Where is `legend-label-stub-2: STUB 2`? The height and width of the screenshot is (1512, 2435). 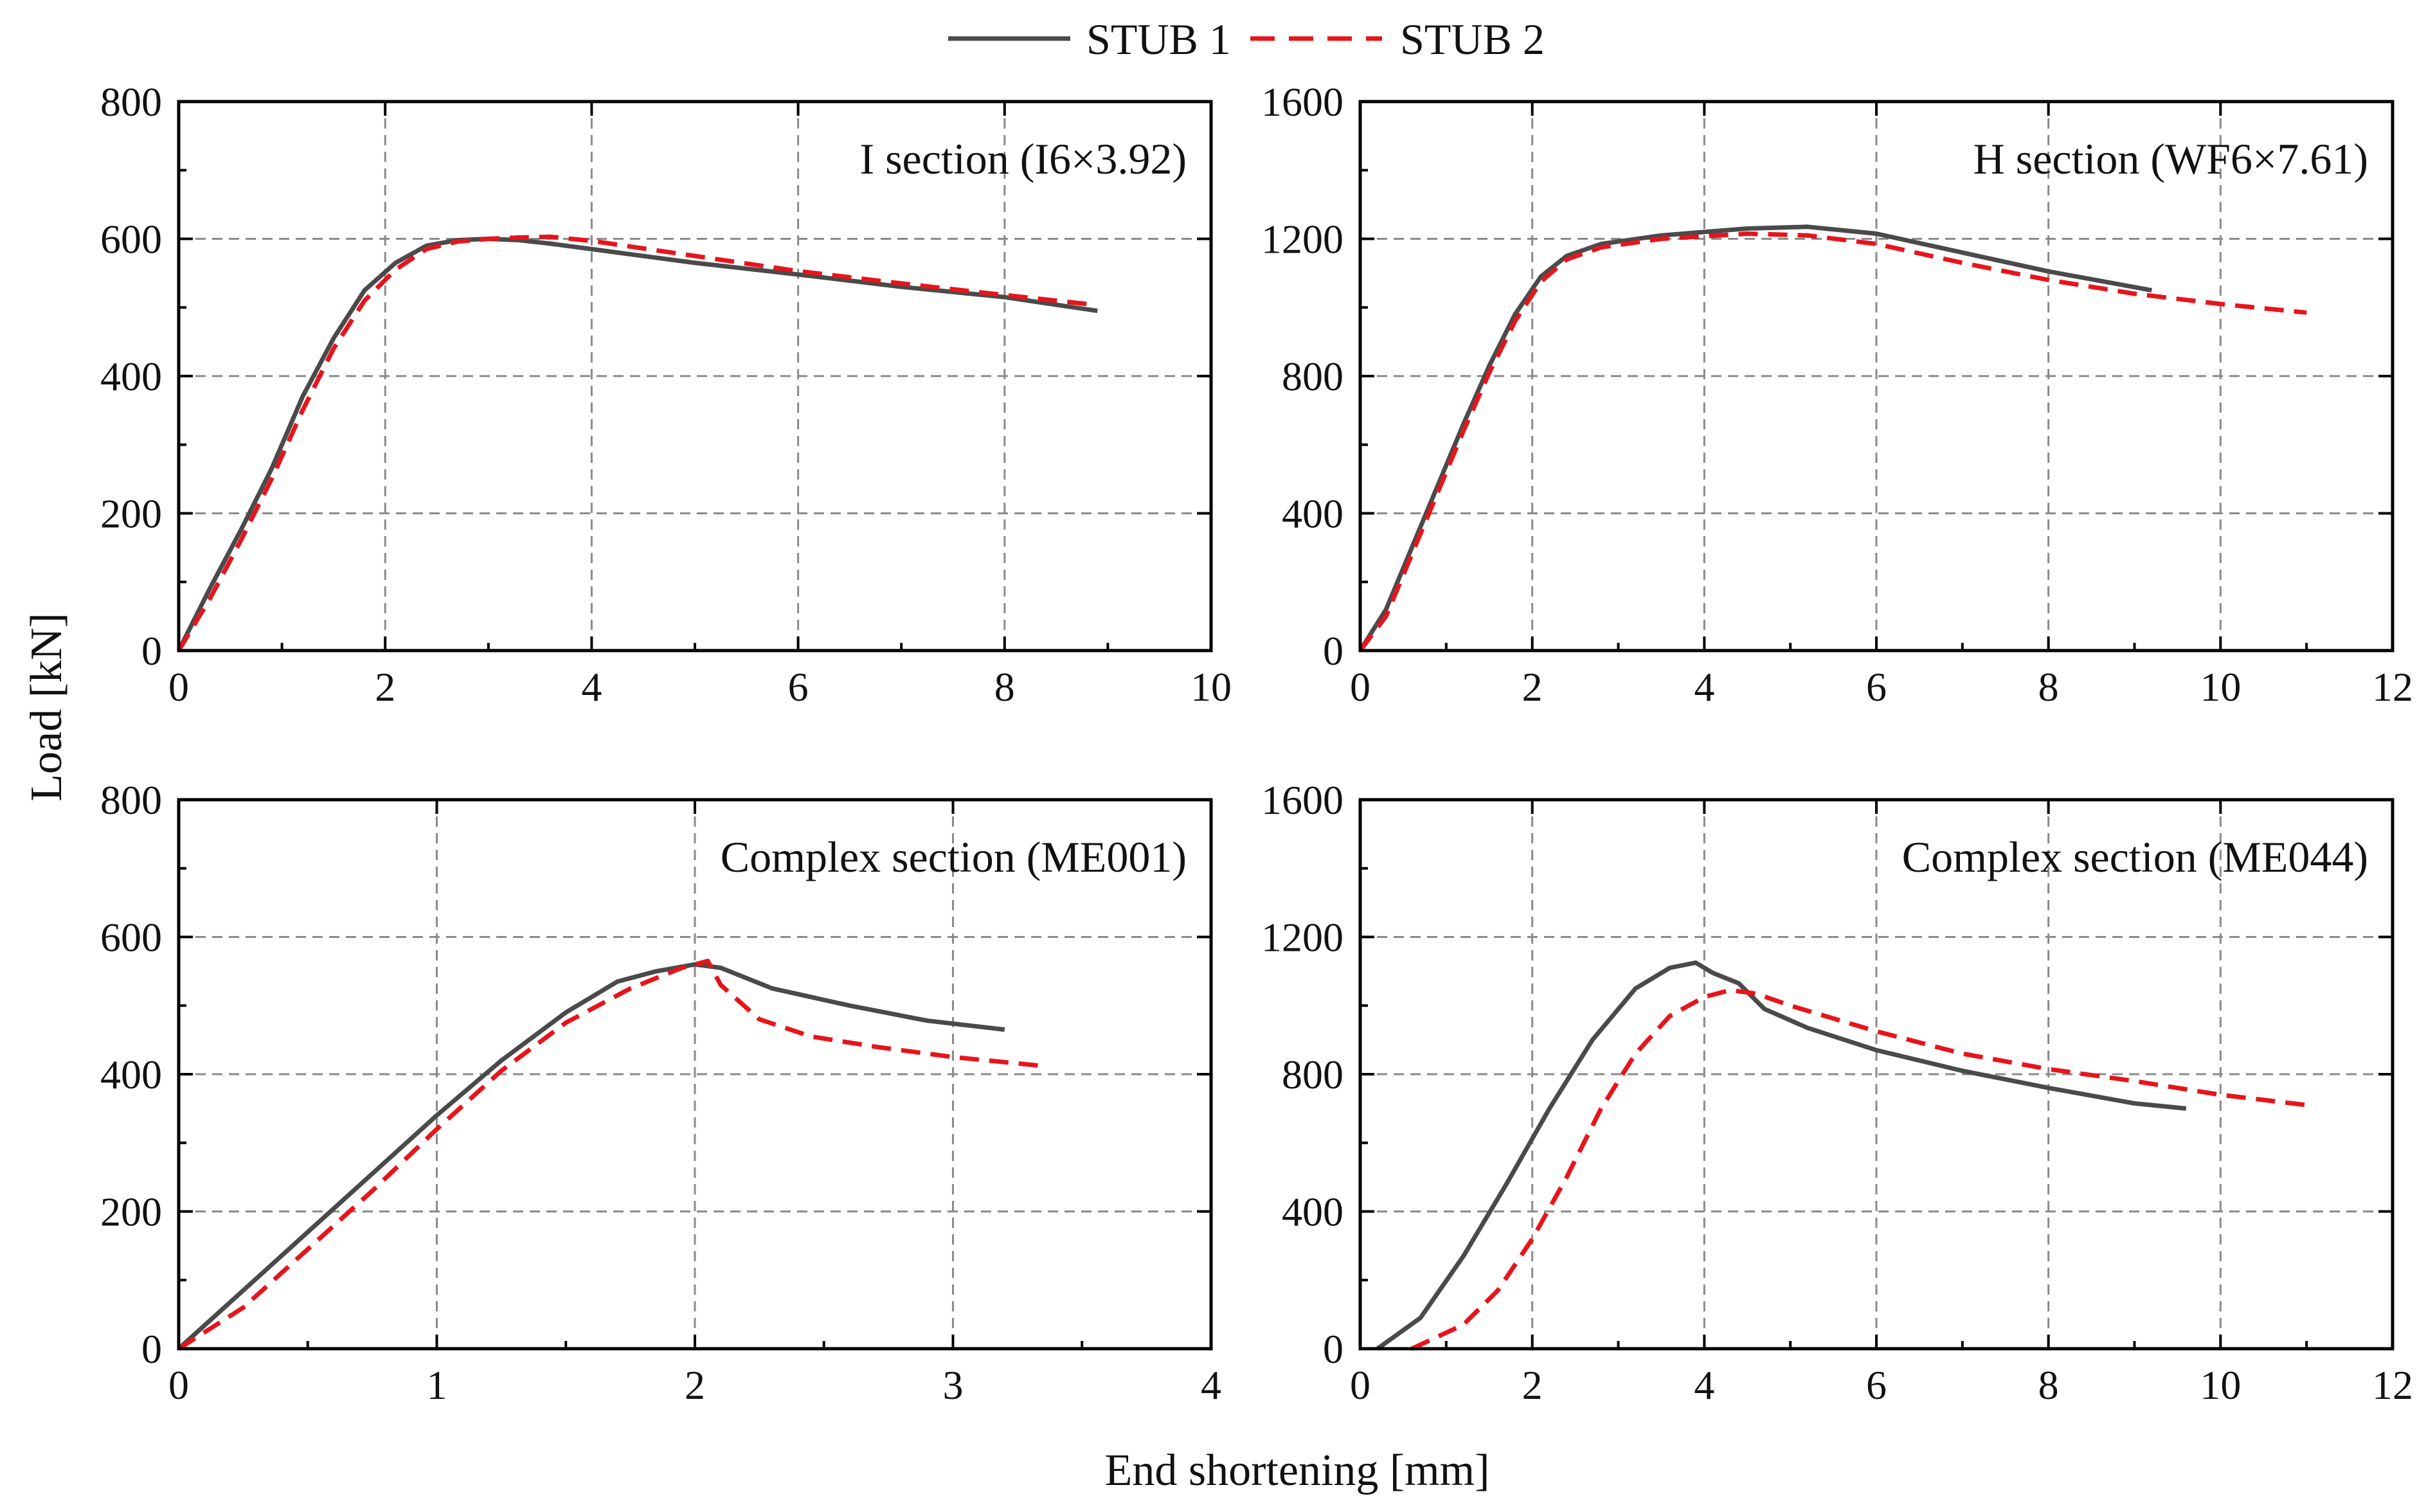
legend-label-stub-2: STUB 2 is located at coordinates (1472, 39).